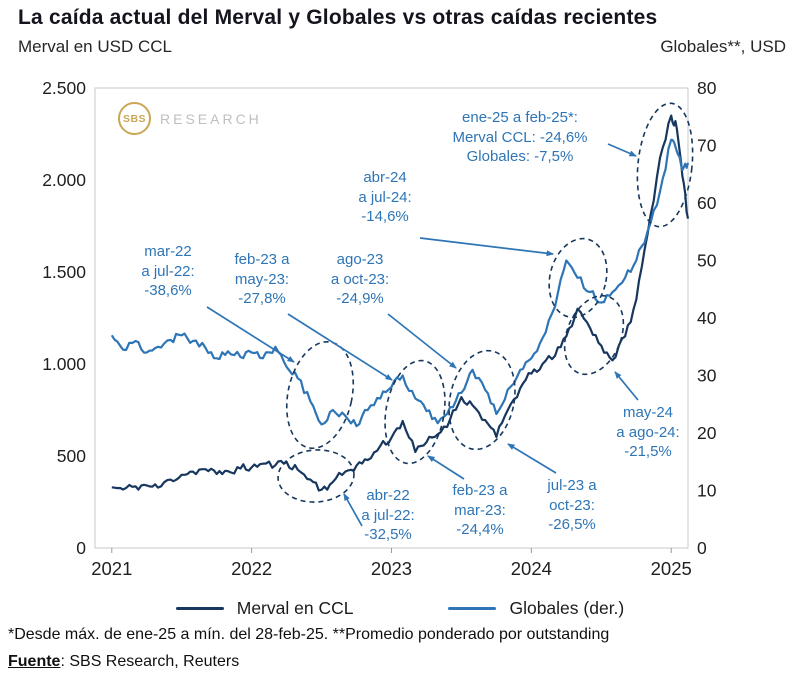 The width and height of the screenshot is (800, 689). Describe the element at coordinates (707, 261) in the screenshot. I see `axis-tick-label: 50` at that location.